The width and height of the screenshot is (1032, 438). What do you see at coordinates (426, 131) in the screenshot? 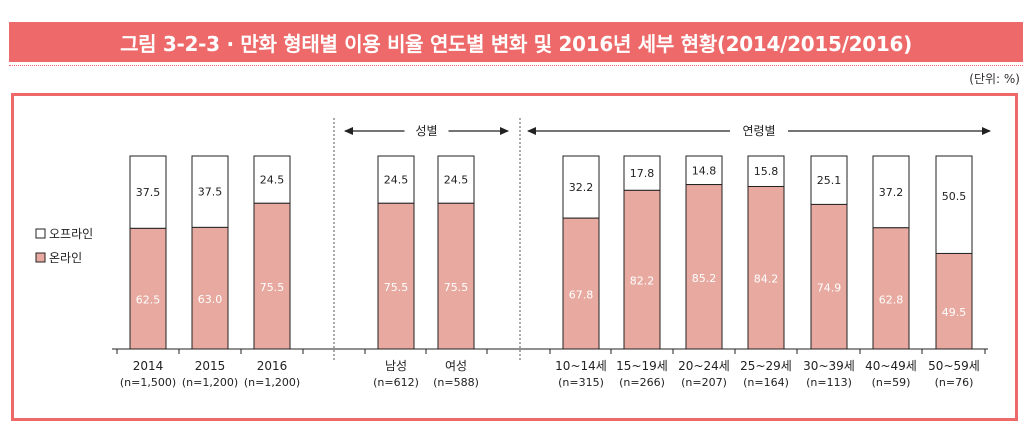
I see `group-label: 성별` at bounding box center [426, 131].